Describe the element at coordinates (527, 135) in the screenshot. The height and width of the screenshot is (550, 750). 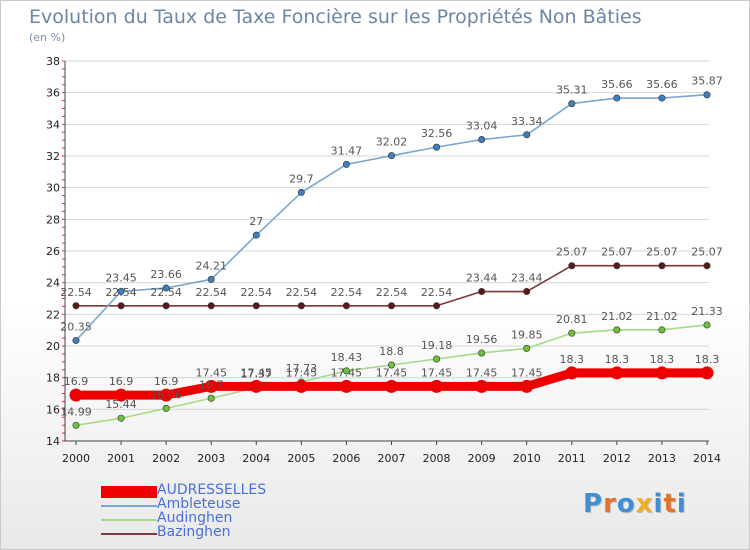
I see `data-point-ambleteuse-2010` at that location.